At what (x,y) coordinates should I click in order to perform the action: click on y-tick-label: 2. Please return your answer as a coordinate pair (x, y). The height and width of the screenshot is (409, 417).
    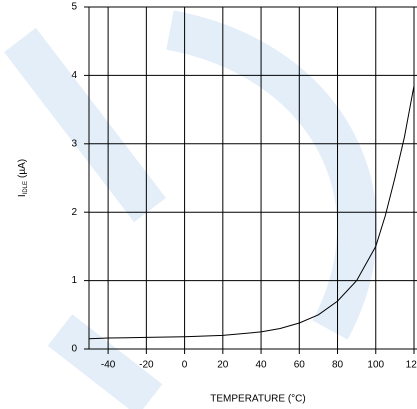
    Looking at the image, I should click on (74, 212).